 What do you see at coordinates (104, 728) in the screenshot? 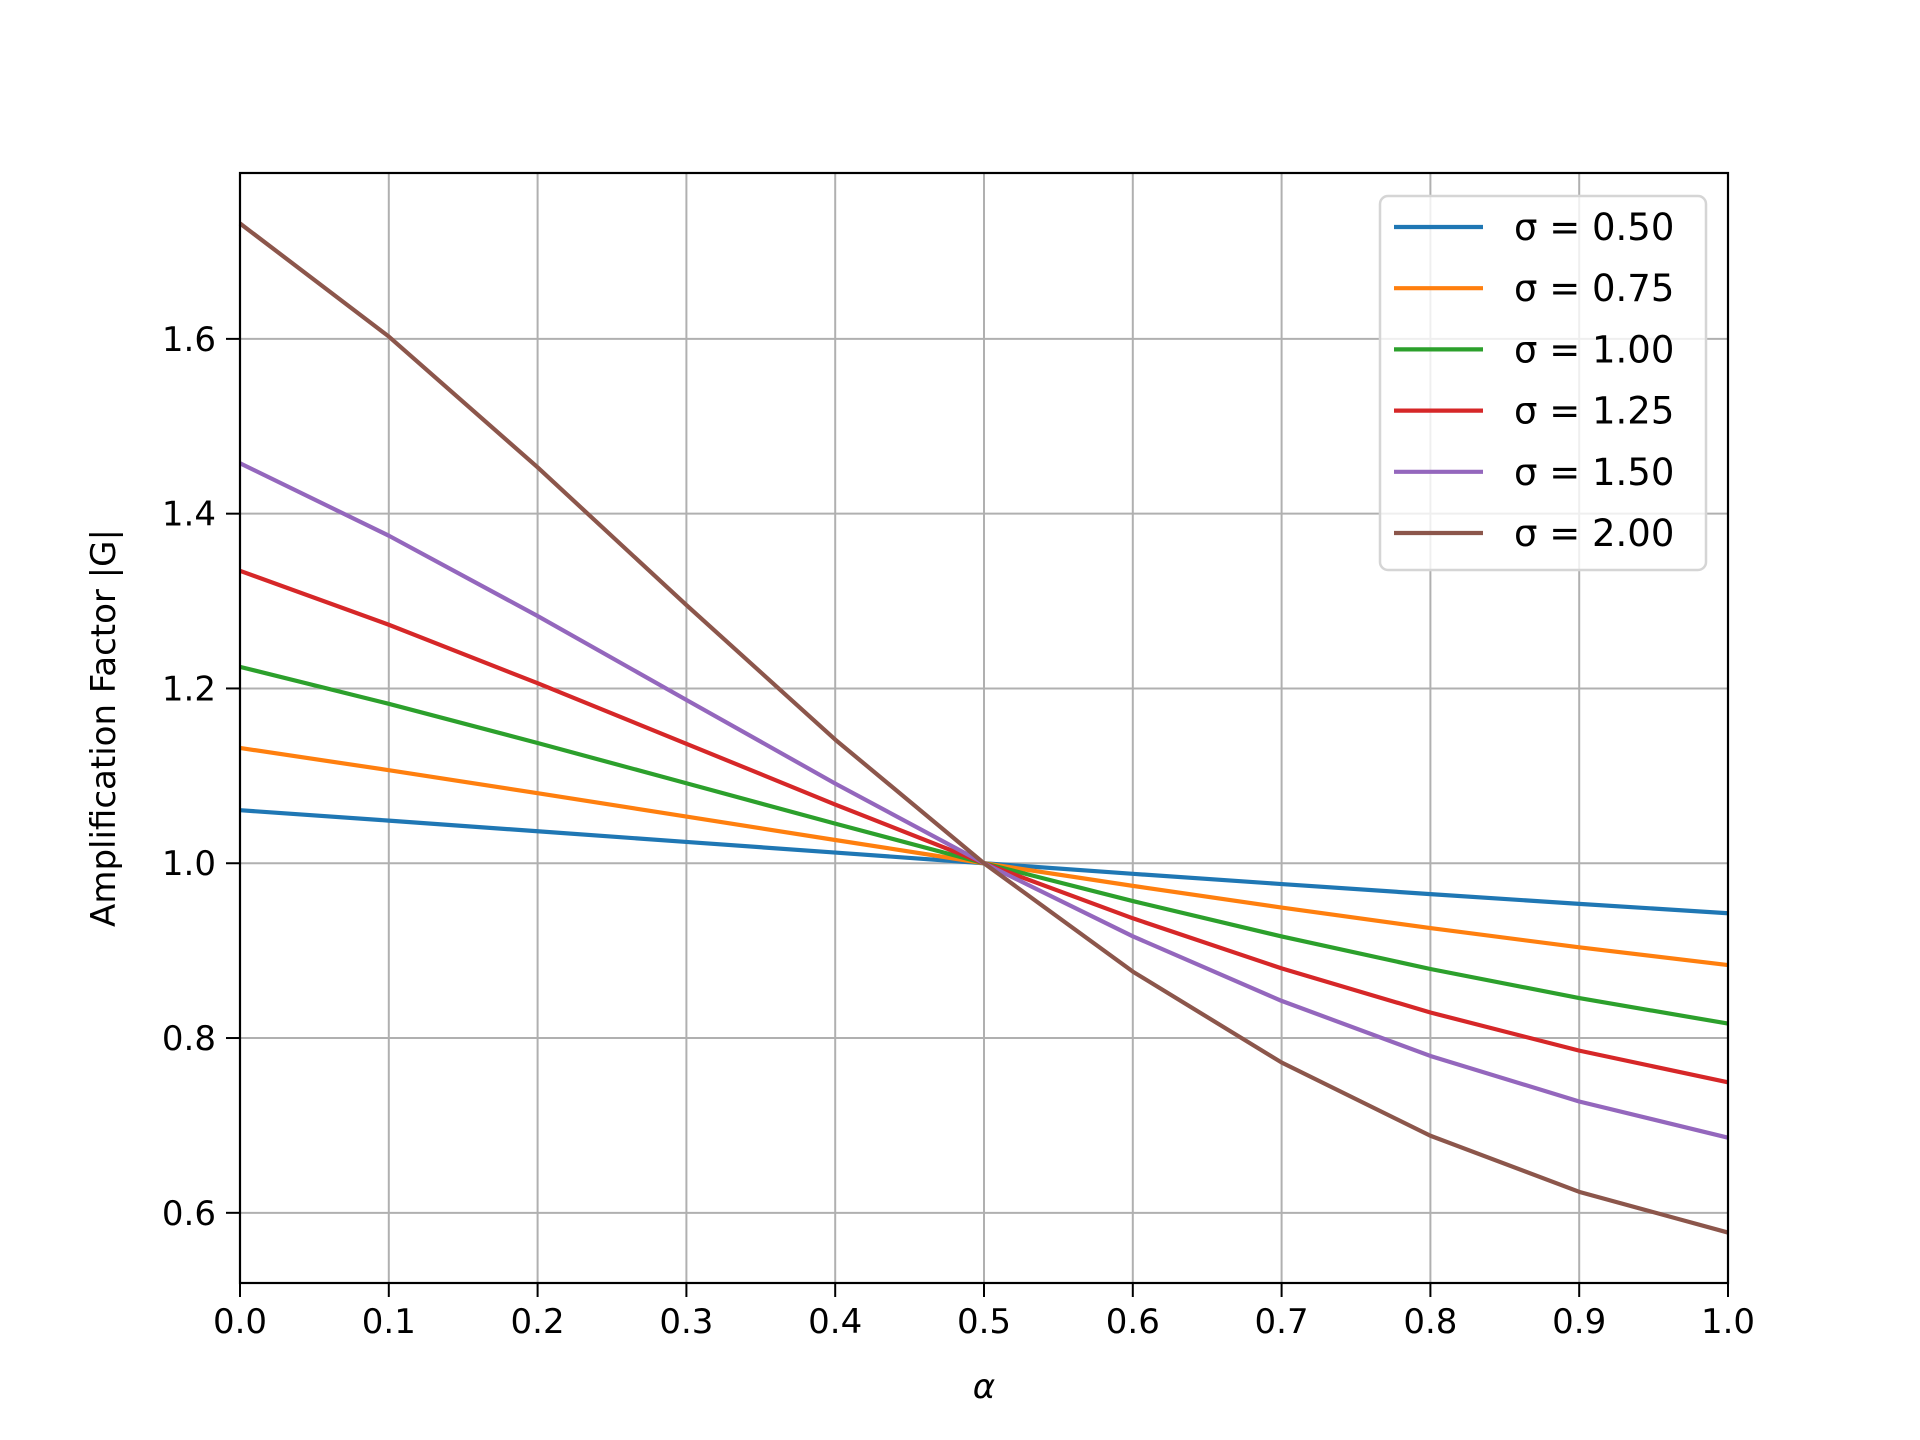
I see `y-axis-label: Amplification Factor |G|` at bounding box center [104, 728].